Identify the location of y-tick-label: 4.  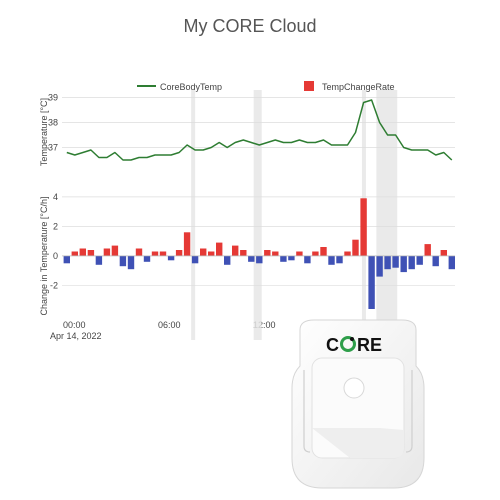
(55, 197).